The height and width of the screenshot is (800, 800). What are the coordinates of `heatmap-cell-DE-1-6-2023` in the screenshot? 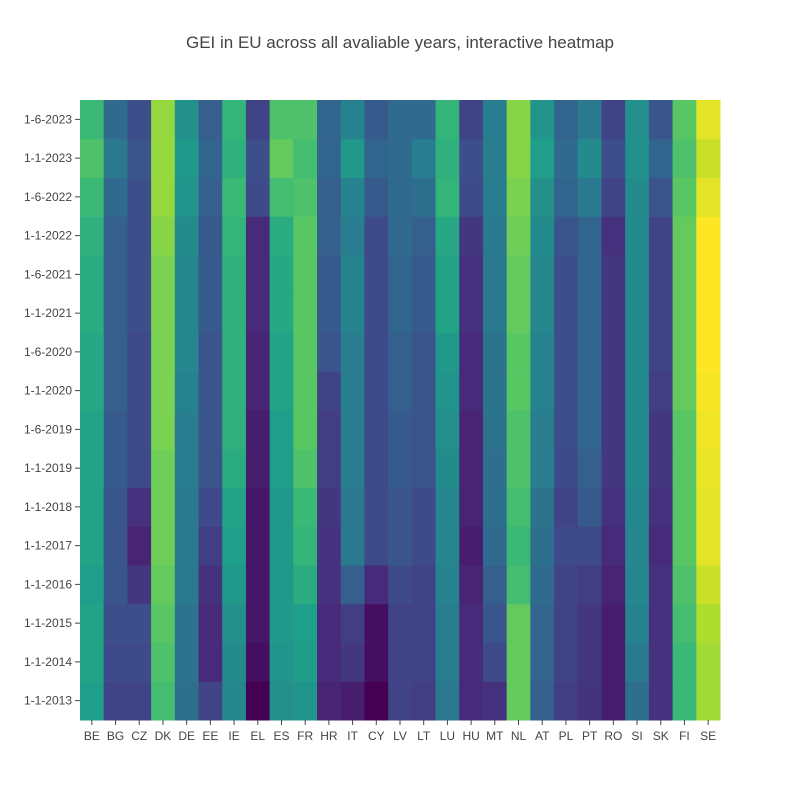 It's located at (187, 120).